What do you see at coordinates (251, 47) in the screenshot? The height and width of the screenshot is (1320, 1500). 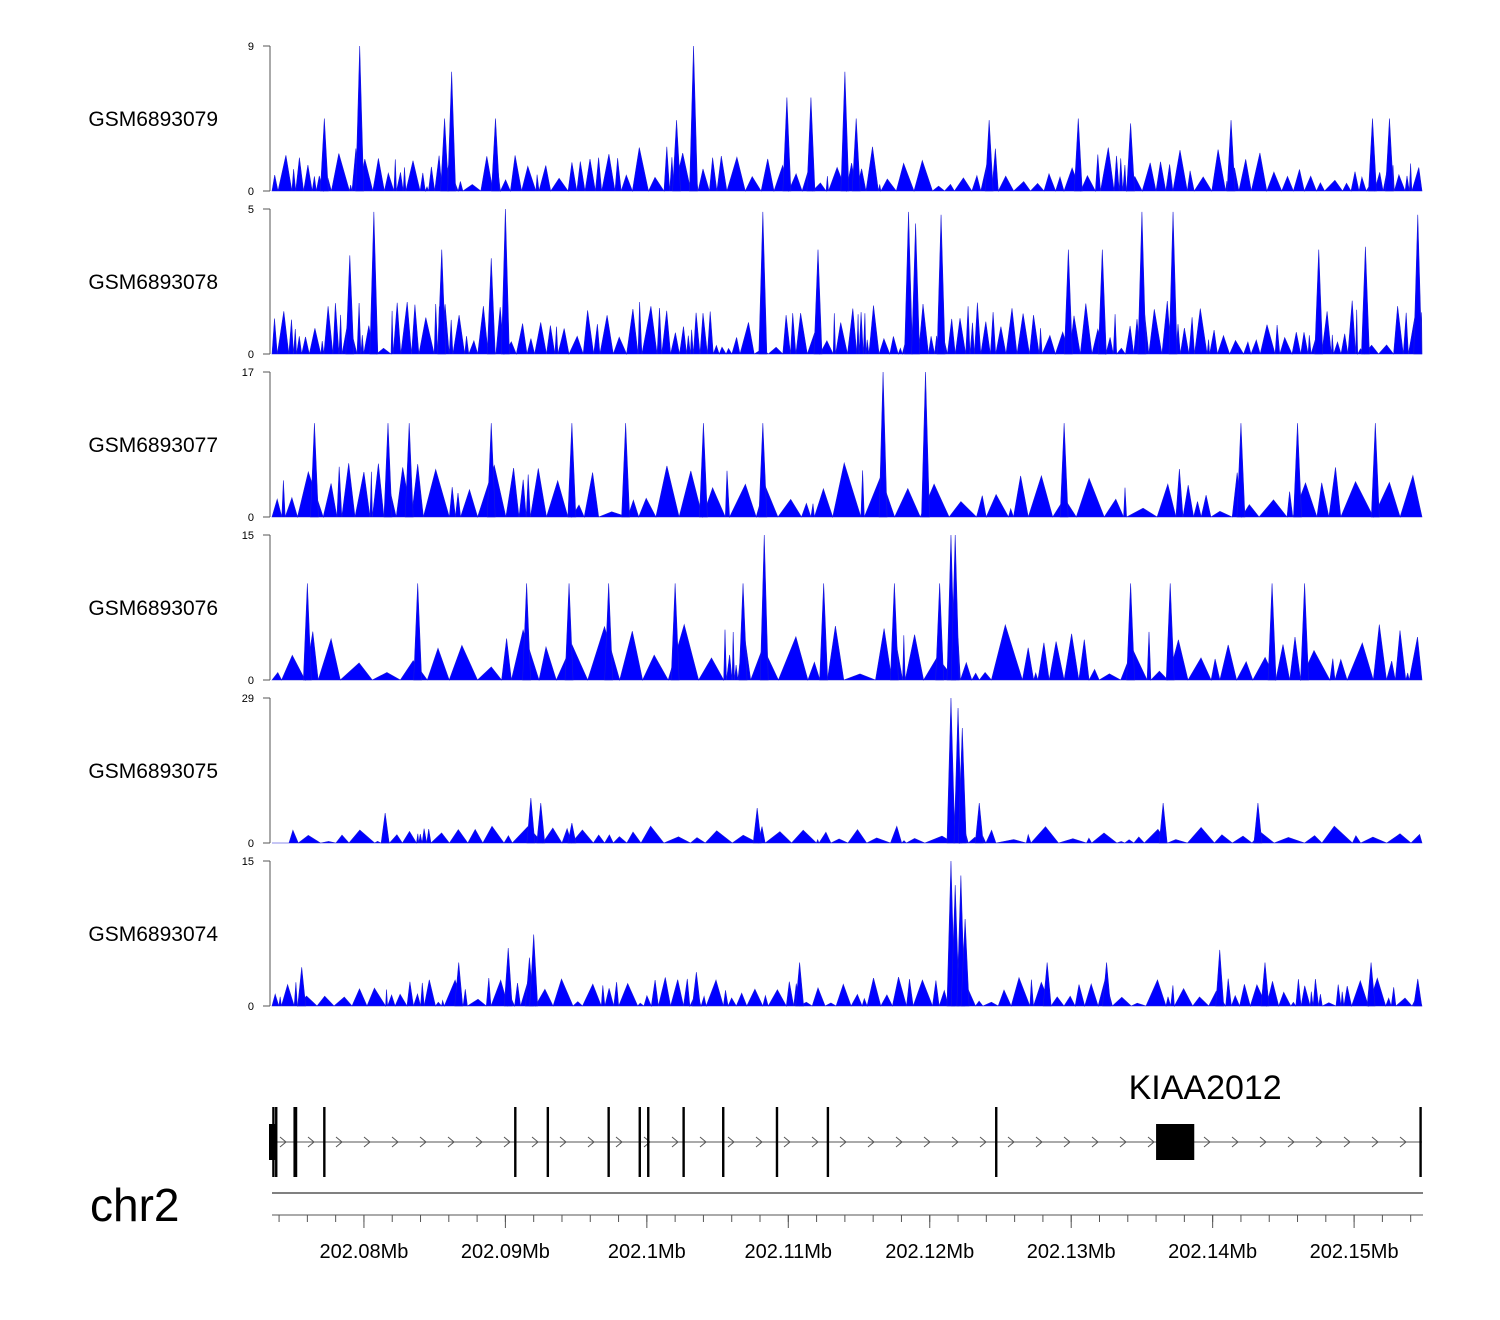 I see `y-max-label: 9` at bounding box center [251, 47].